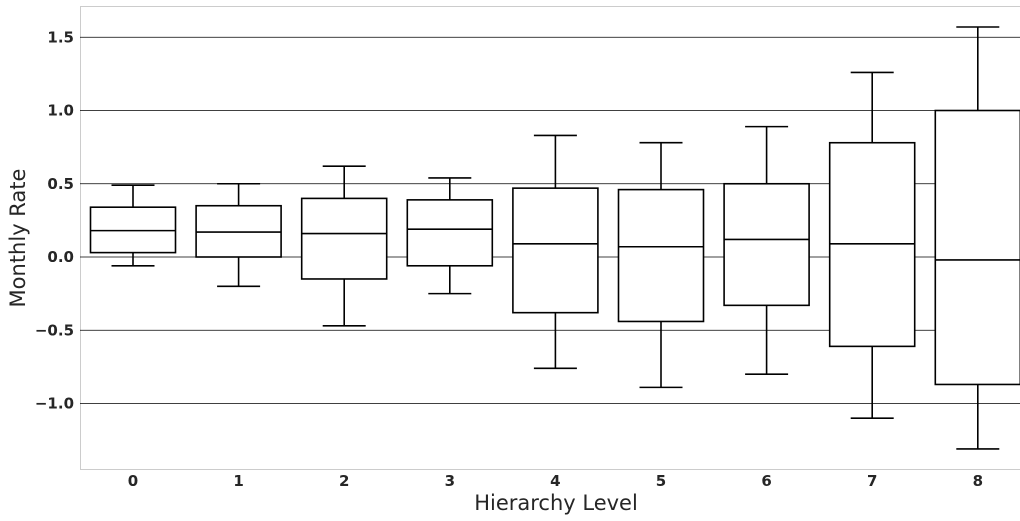  Describe the element at coordinates (133, 481) in the screenshot. I see `x-tick-label: 0` at that location.